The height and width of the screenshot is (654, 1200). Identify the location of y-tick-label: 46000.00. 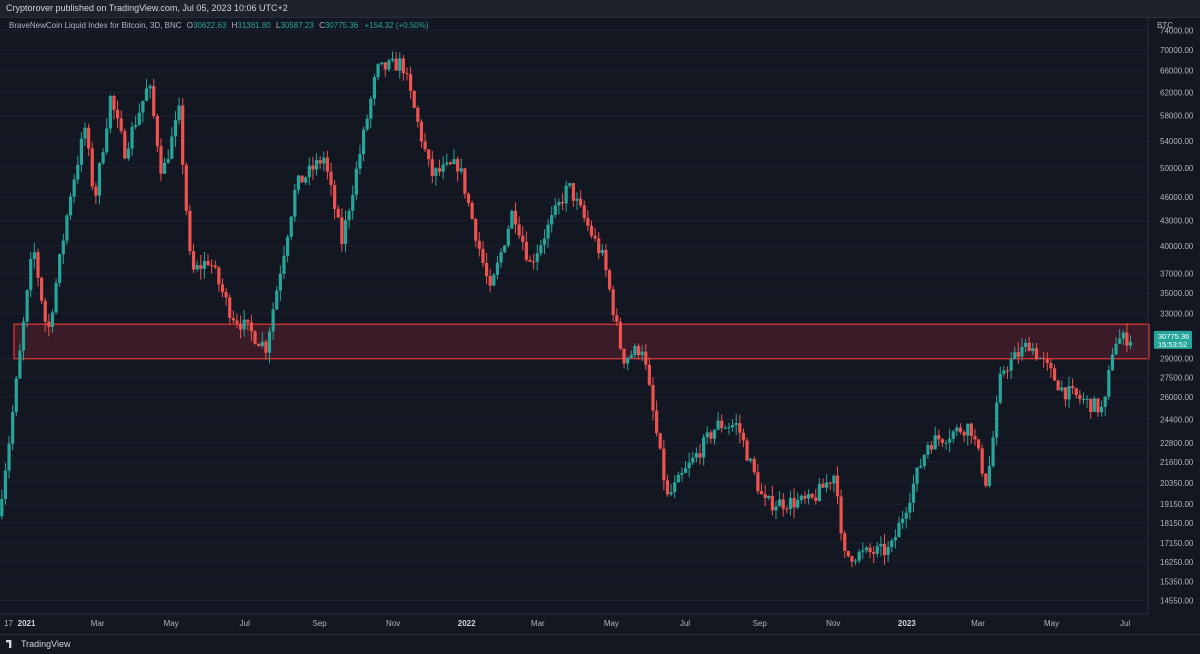
(1177, 197).